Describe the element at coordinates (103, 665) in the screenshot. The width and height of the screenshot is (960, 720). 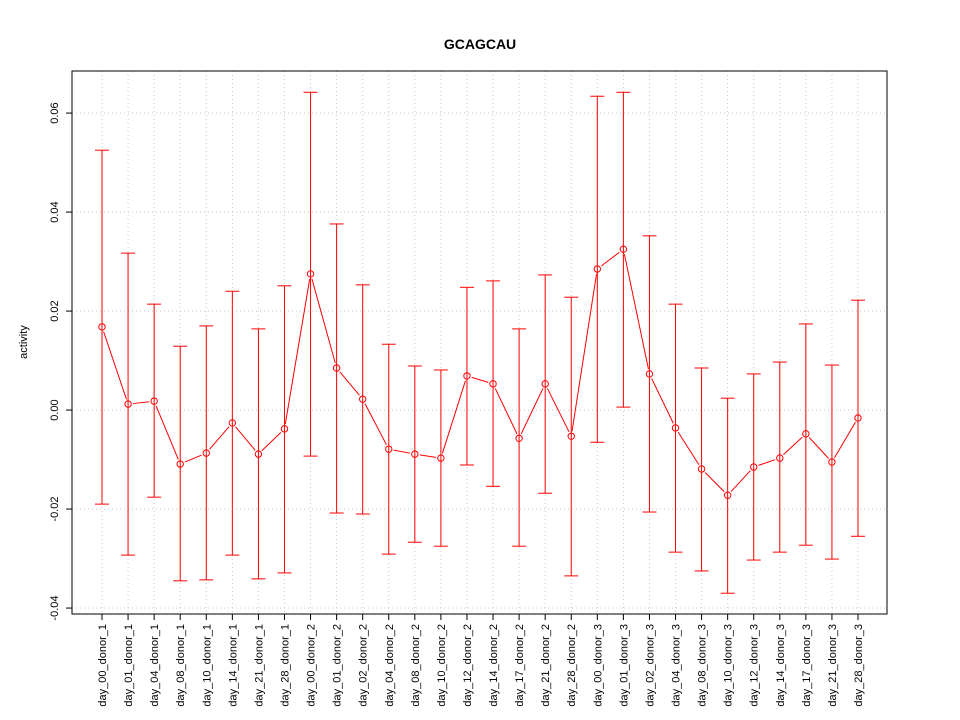
I see `x-tick-label: day_00_donor_1` at that location.